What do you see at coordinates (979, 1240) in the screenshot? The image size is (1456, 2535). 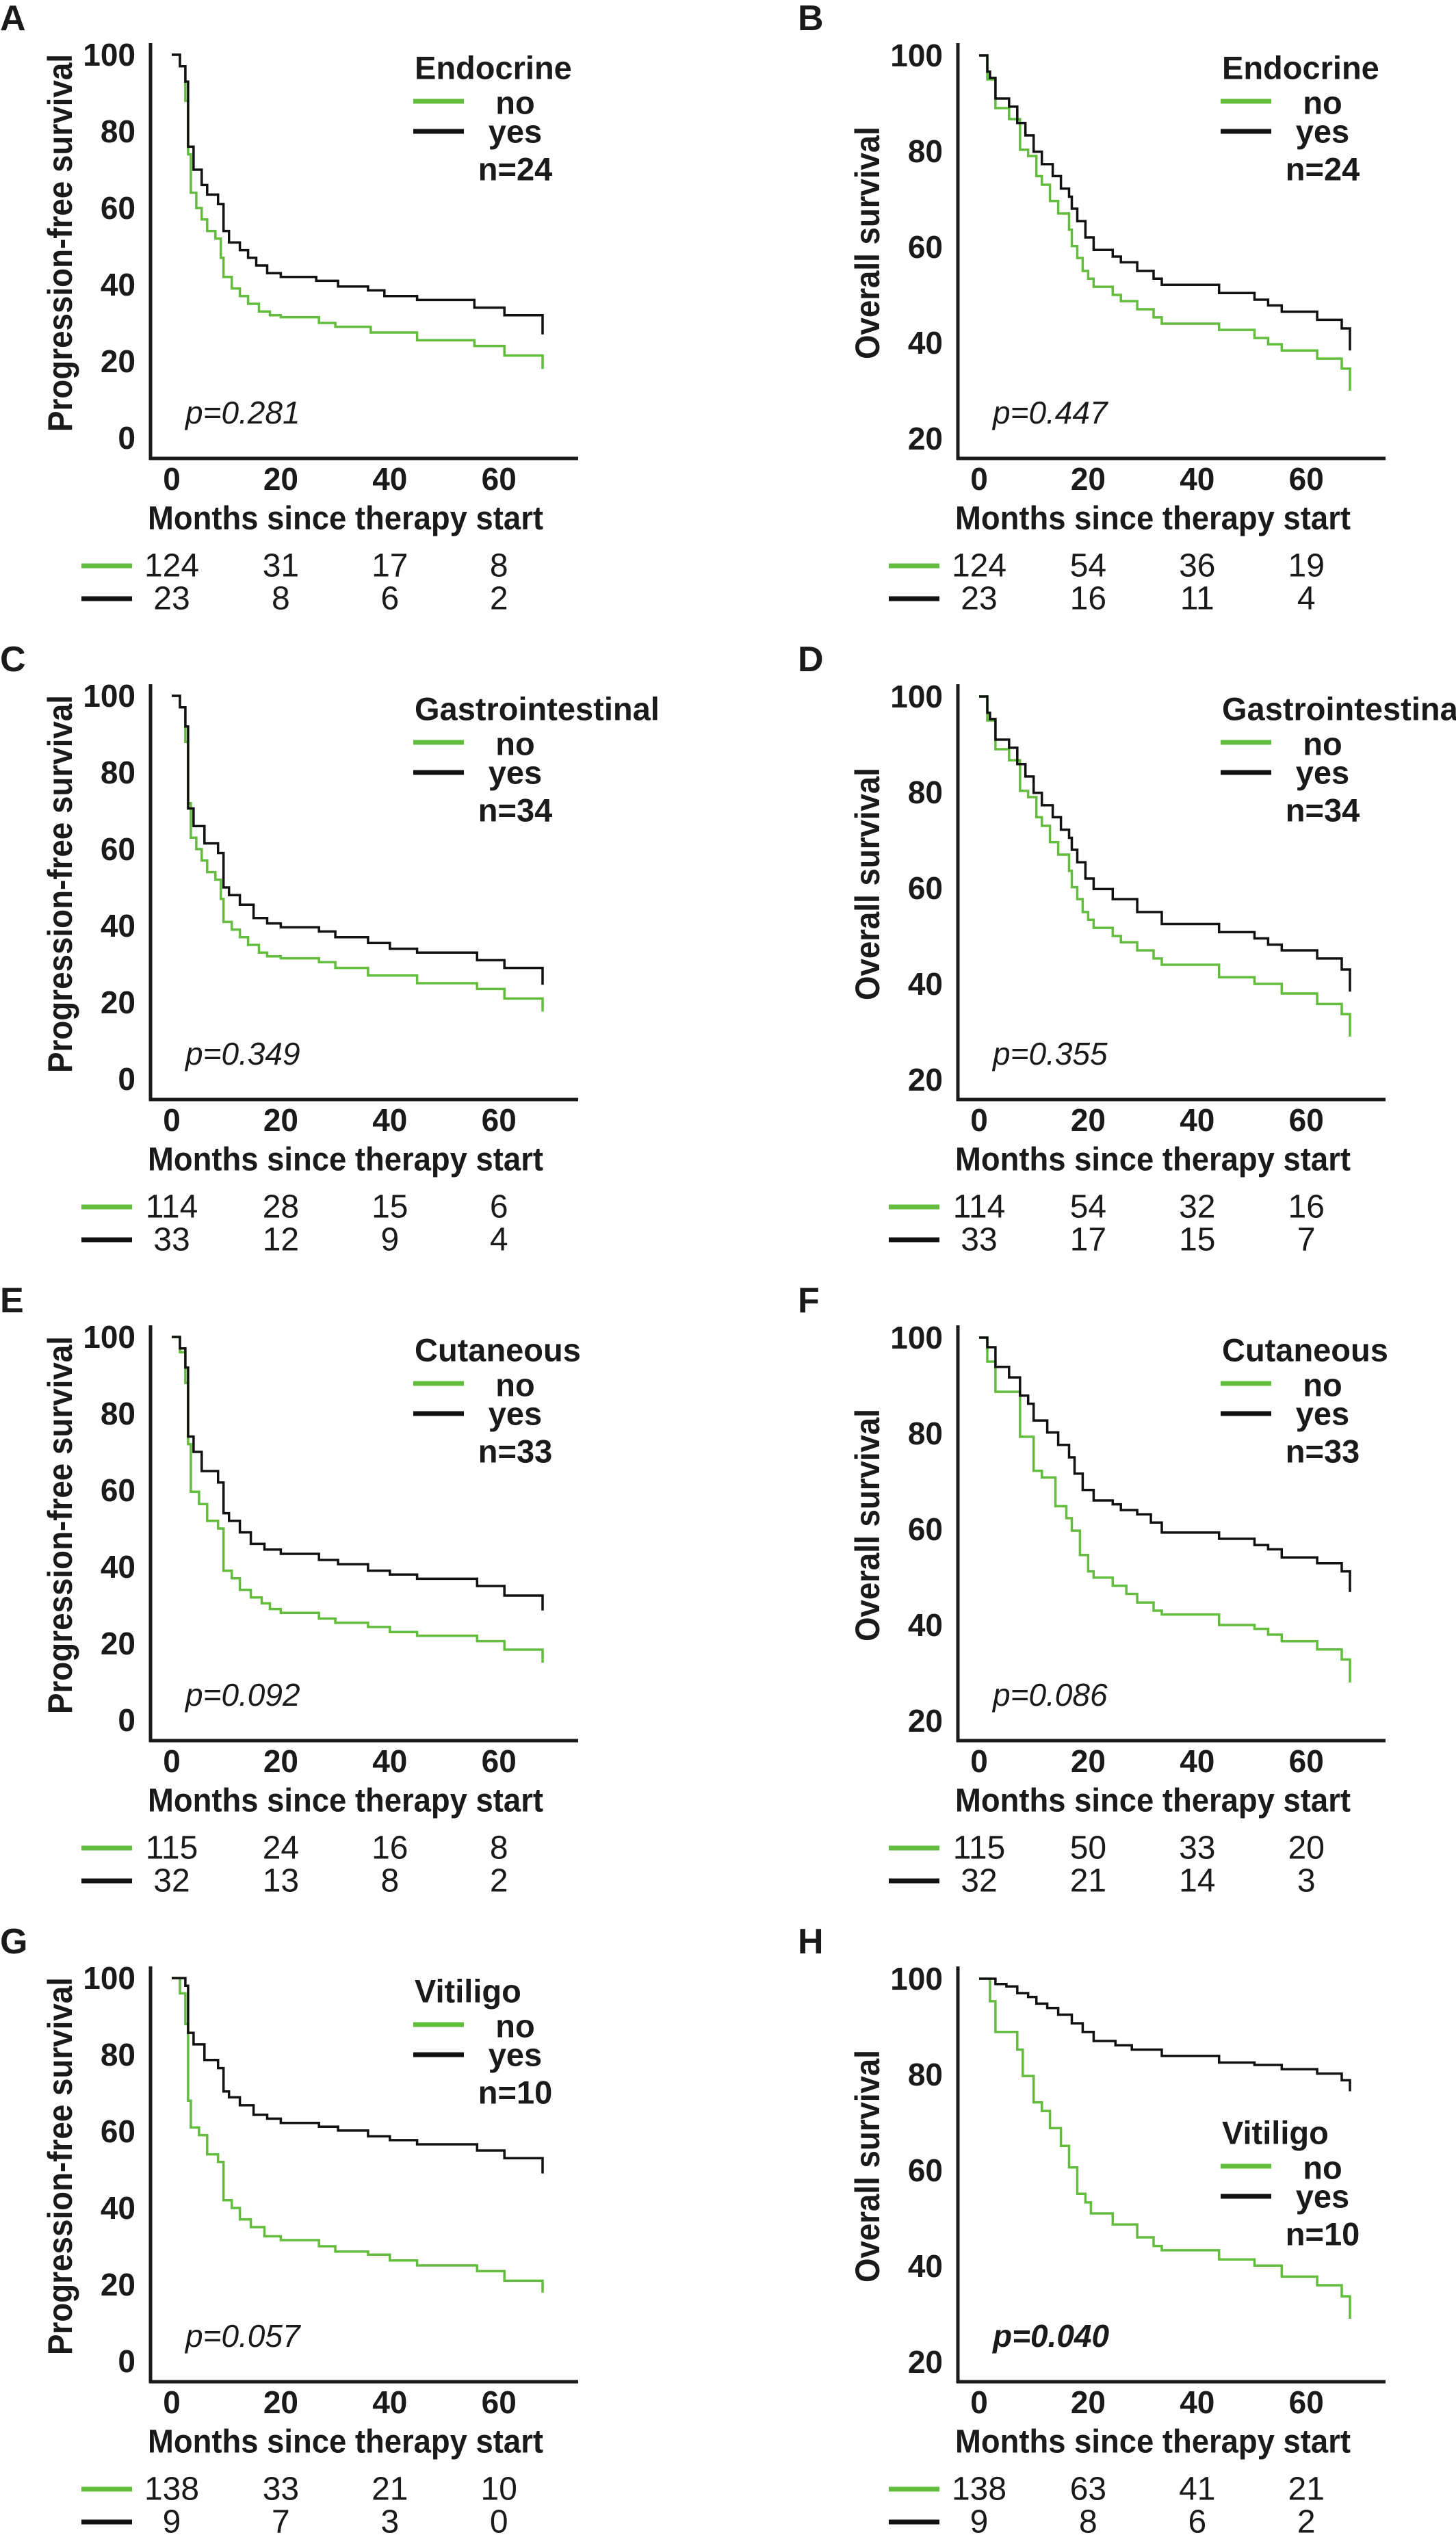 I see `at-risk-count-yes: 33` at bounding box center [979, 1240].